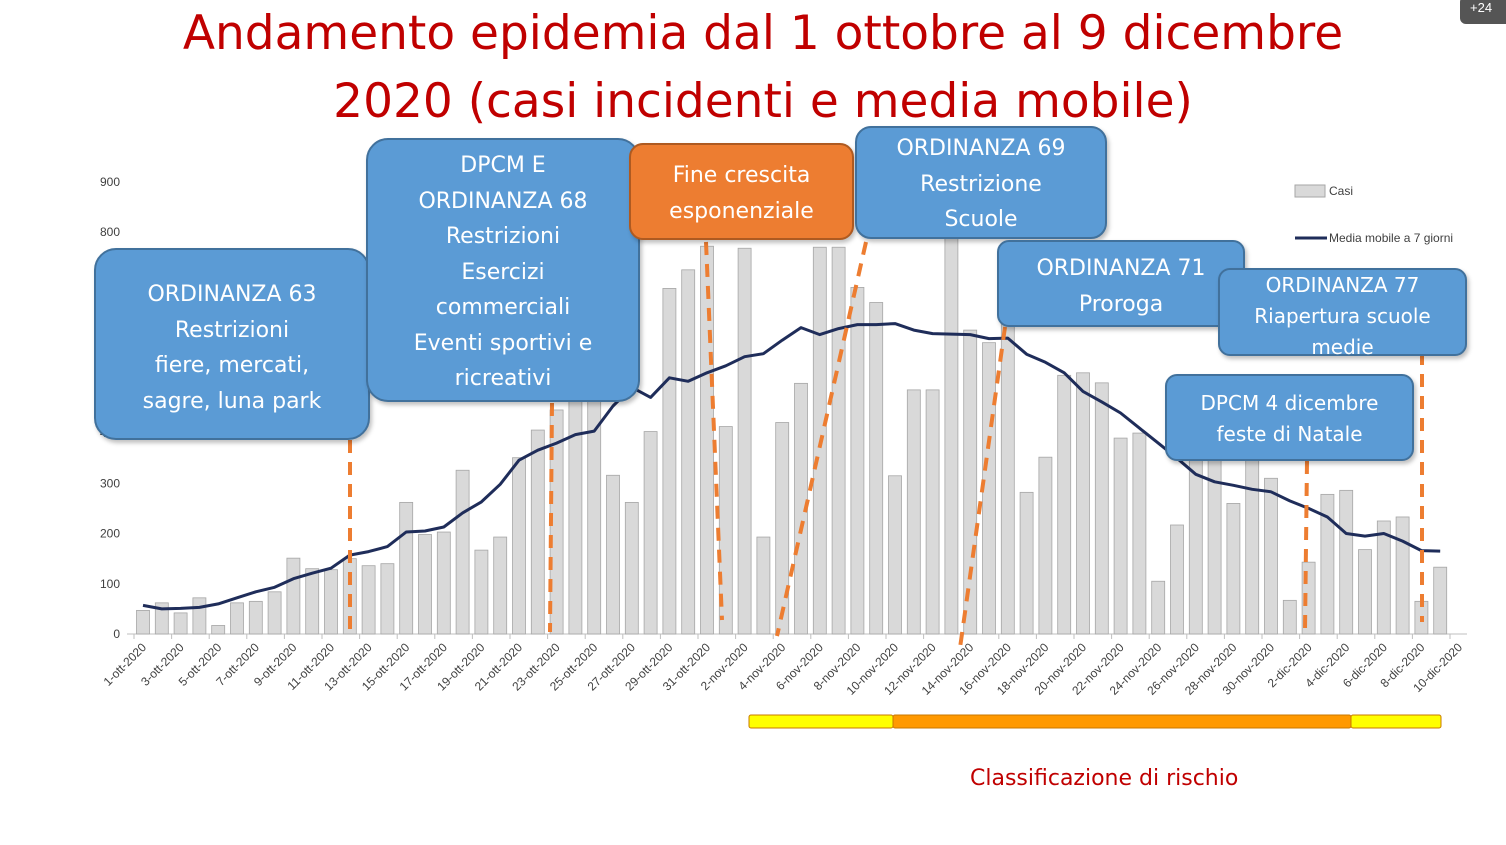 This screenshot has width=1506, height=845. I want to click on callout-fine-crescita: Fine crescita esponenziale, so click(741, 191).